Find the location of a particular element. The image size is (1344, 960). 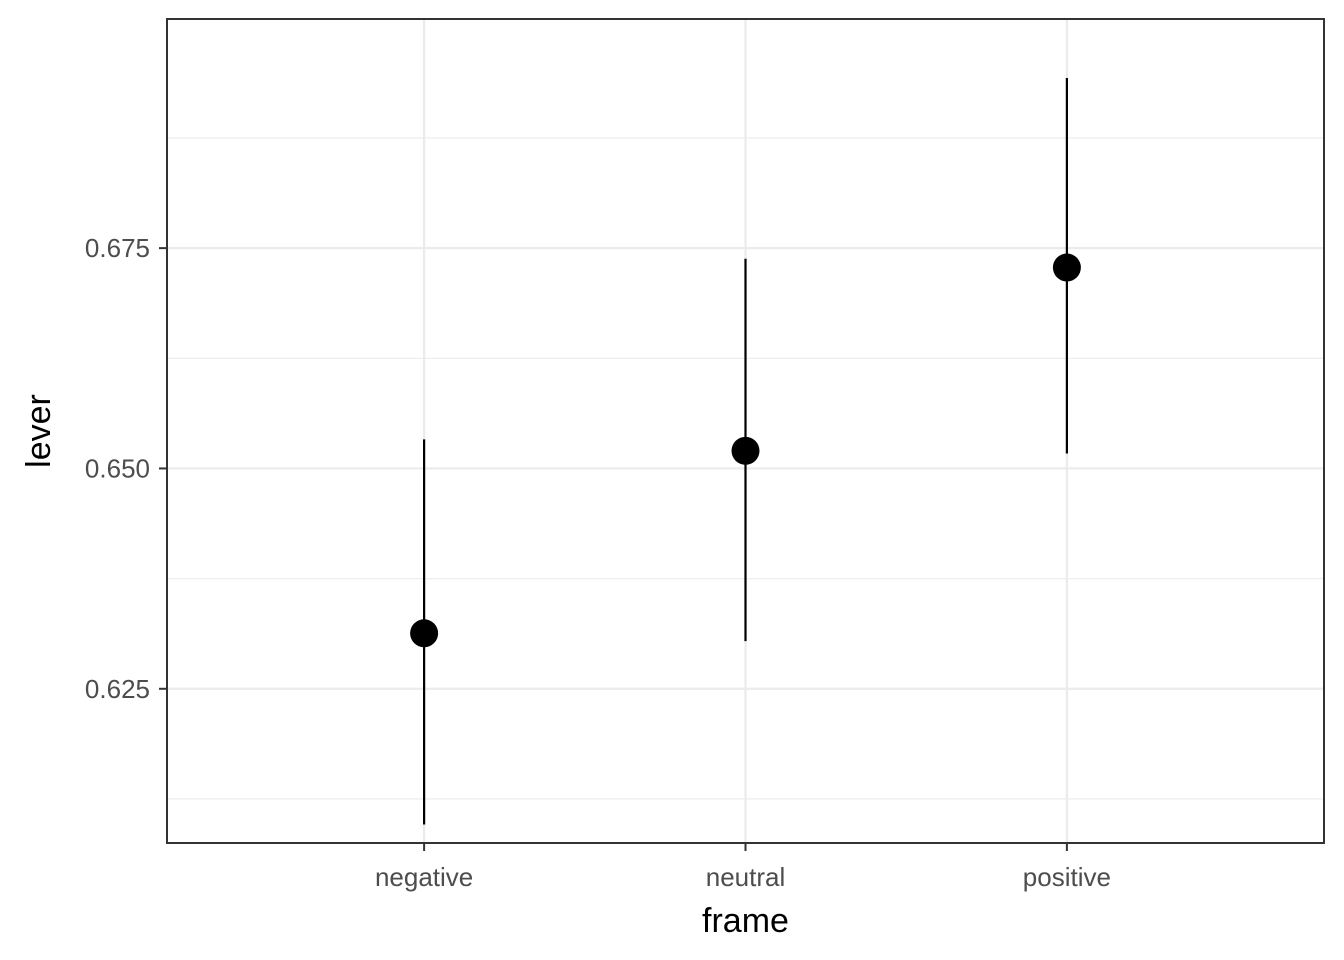

x-tick-label: neutral is located at coordinates (746, 877).